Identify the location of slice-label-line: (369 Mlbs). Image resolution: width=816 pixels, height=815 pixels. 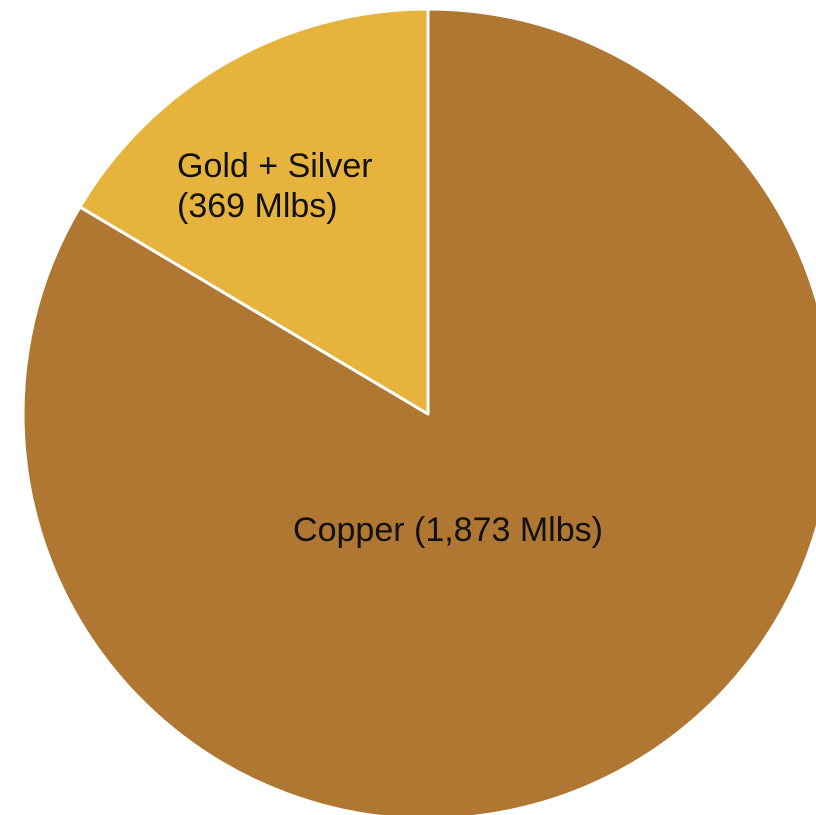
(257, 206).